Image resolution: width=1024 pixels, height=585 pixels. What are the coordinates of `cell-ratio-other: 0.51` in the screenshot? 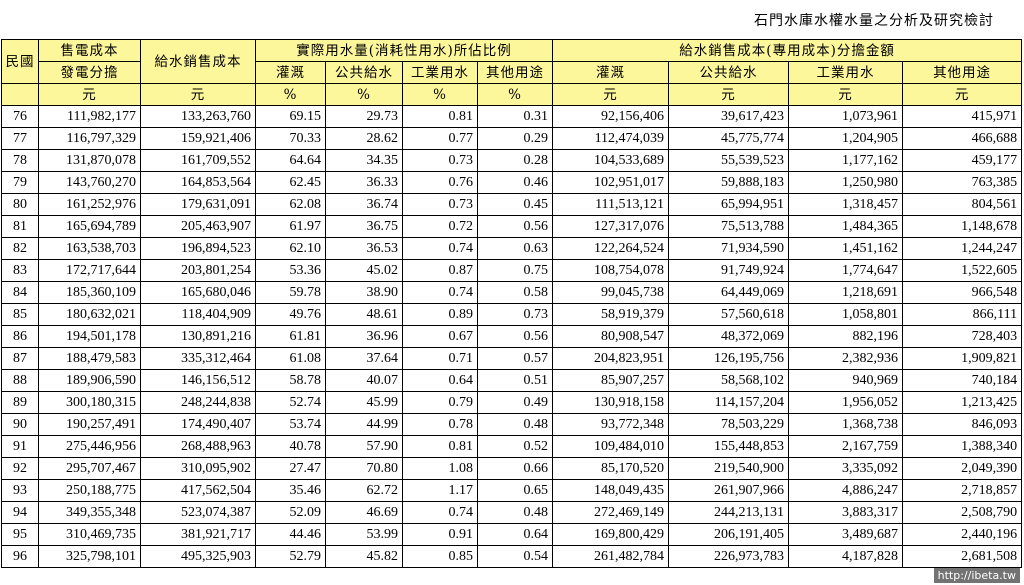 It's located at (515, 380).